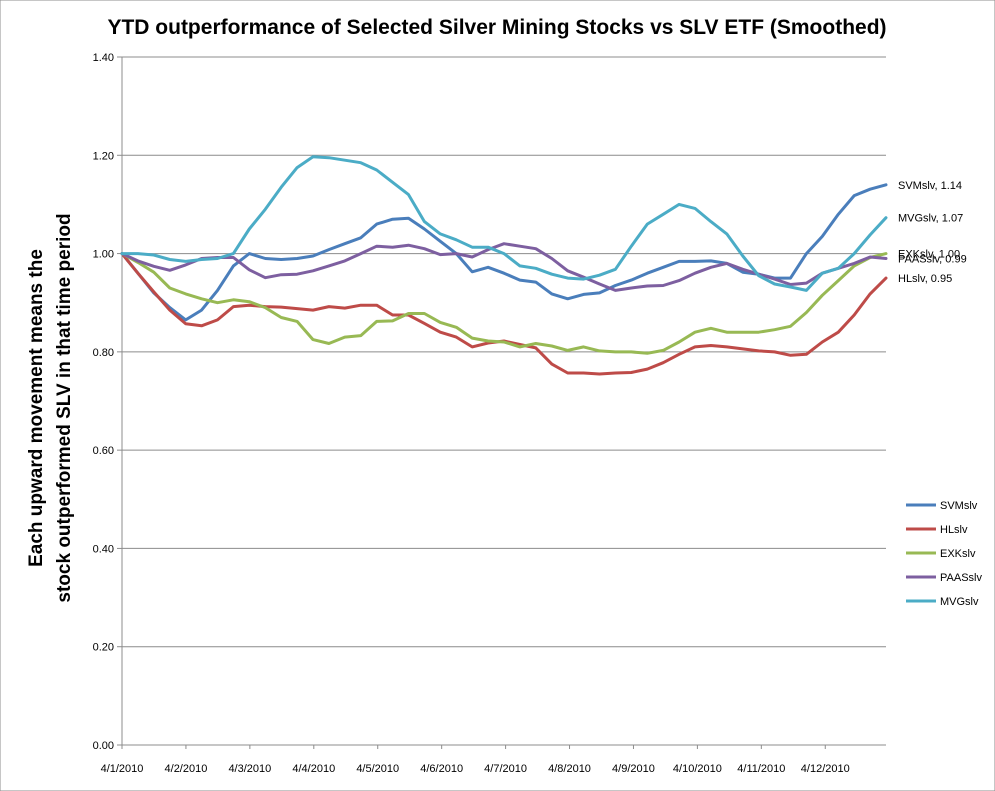 The image size is (995, 791). I want to click on x-tick-label: 4/8/2010, so click(569, 769).